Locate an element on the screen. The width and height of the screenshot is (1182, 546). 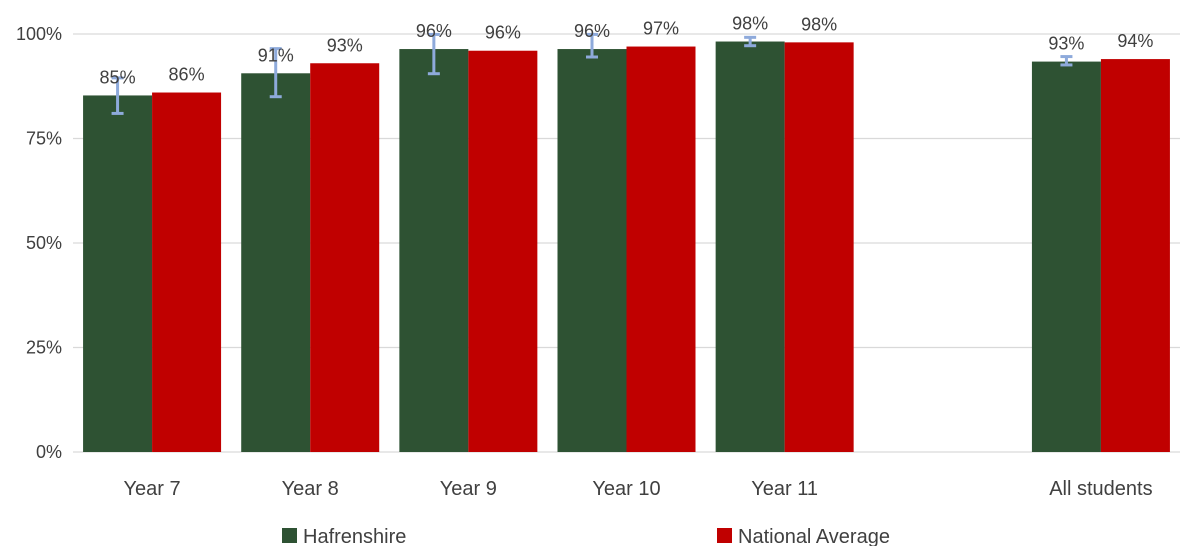
data-label: 97% is located at coordinates (661, 29).